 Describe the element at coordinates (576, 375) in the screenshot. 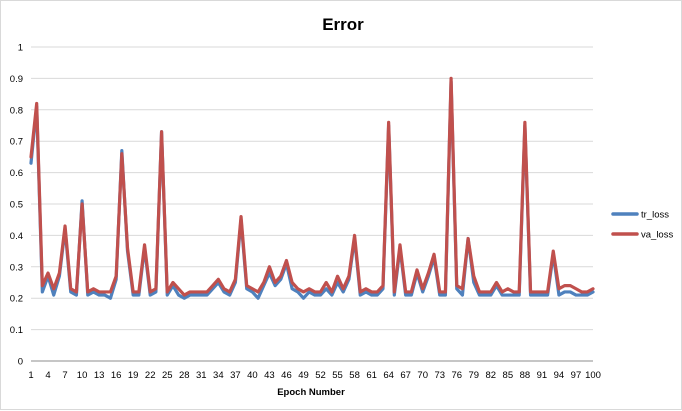

I see `x-tick-label: 97` at that location.